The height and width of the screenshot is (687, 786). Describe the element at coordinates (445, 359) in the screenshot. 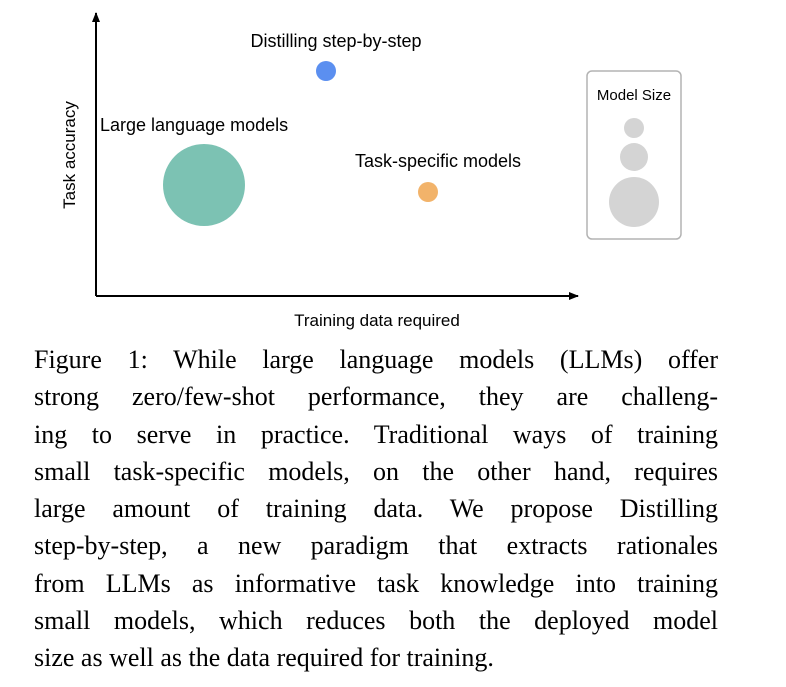

I see `caption-text-1: While large language models (LLMs) offer` at that location.